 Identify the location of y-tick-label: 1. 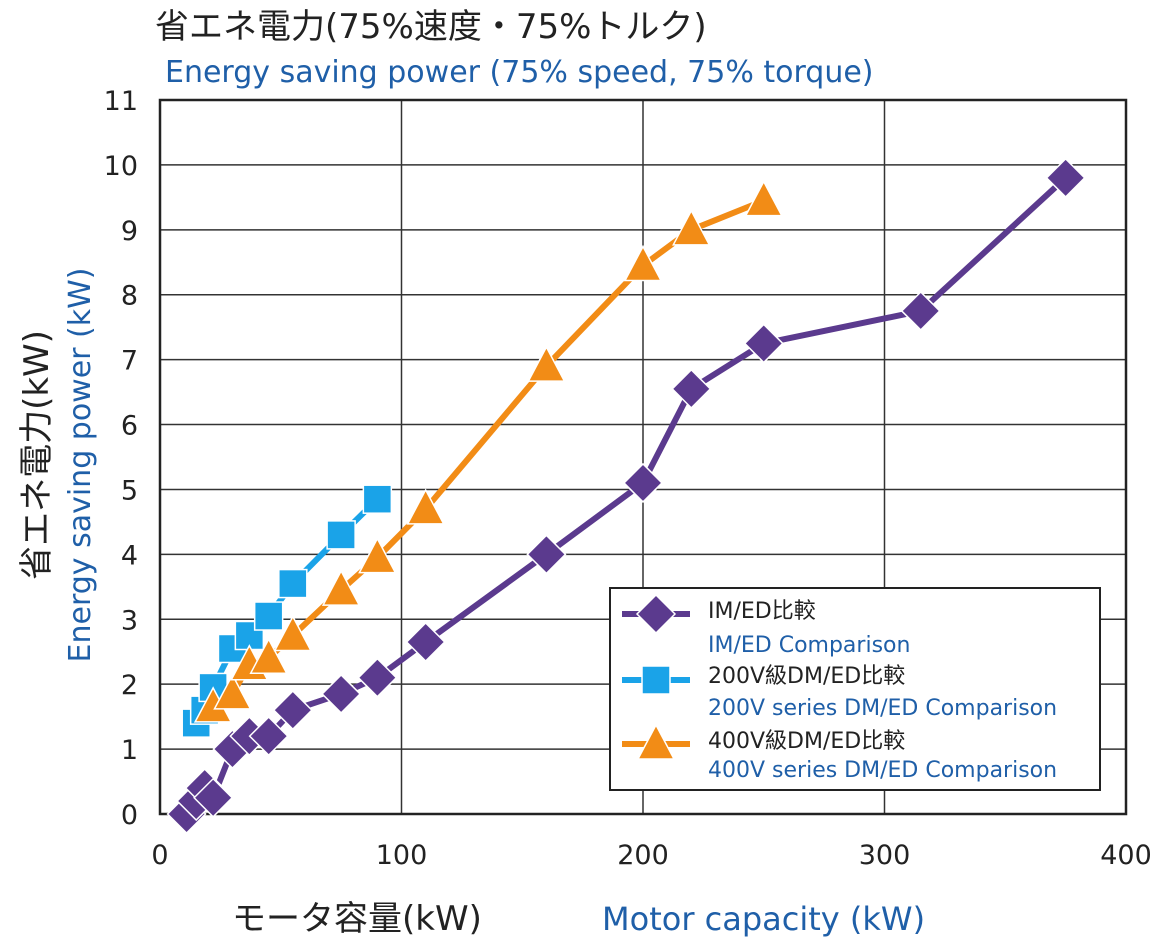
(129, 750).